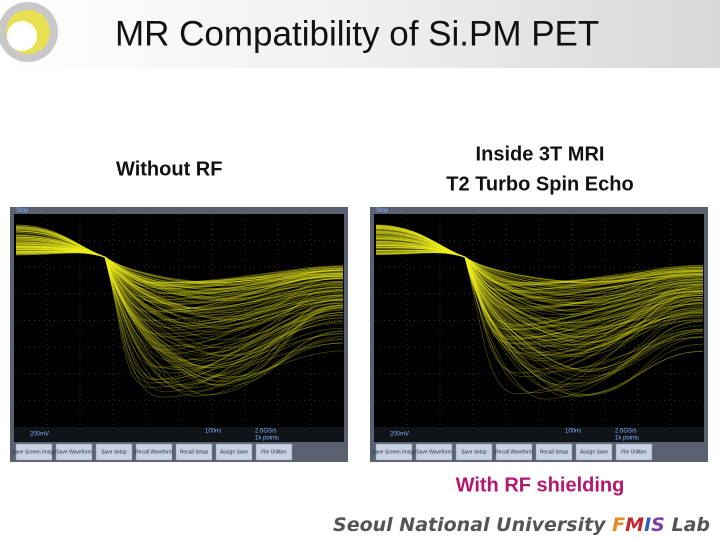 The image size is (720, 540). Describe the element at coordinates (472, 525) in the screenshot. I see `footer-text: Seoul National University` at that location.